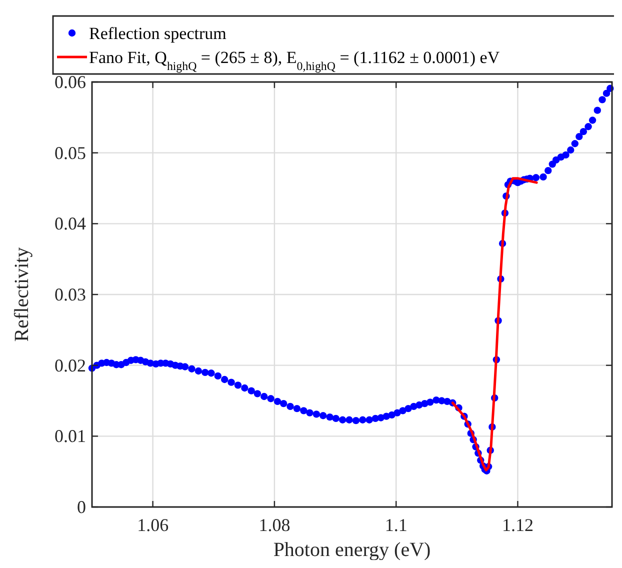 The width and height of the screenshot is (622, 568). Describe the element at coordinates (70, 152) in the screenshot. I see `y-tick-label: 0.05` at that location.